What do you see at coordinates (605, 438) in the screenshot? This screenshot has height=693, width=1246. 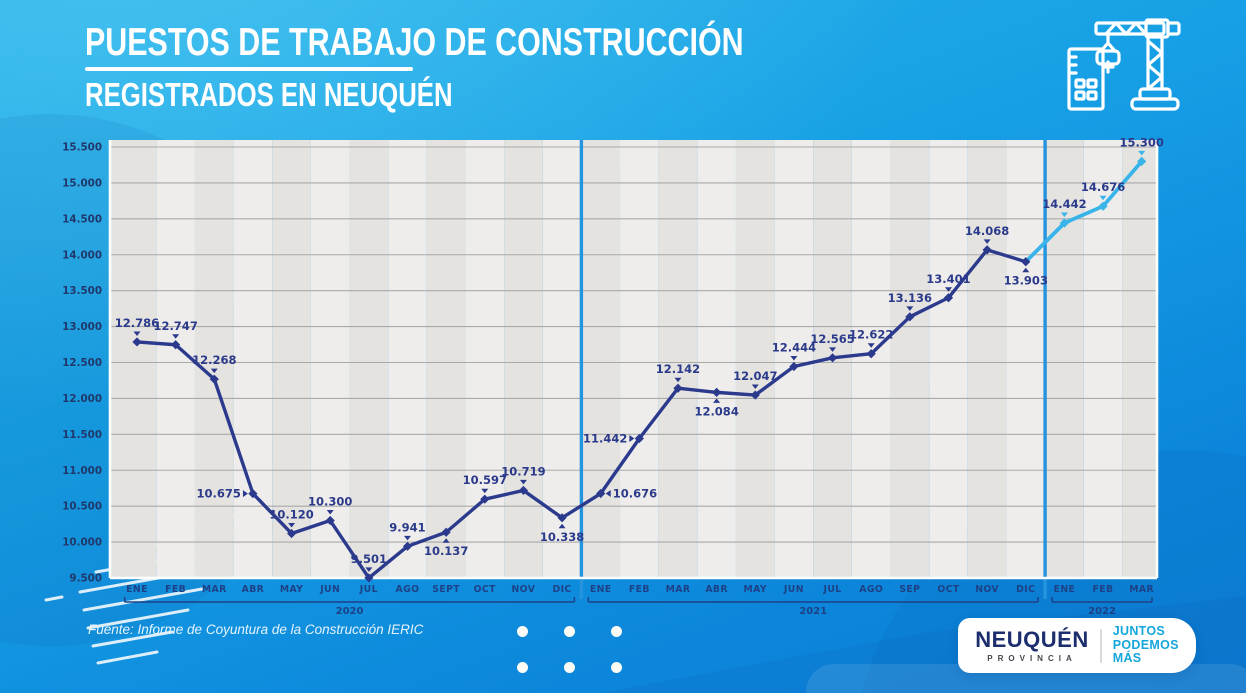 I see `data-label: 11.442` at bounding box center [605, 438].